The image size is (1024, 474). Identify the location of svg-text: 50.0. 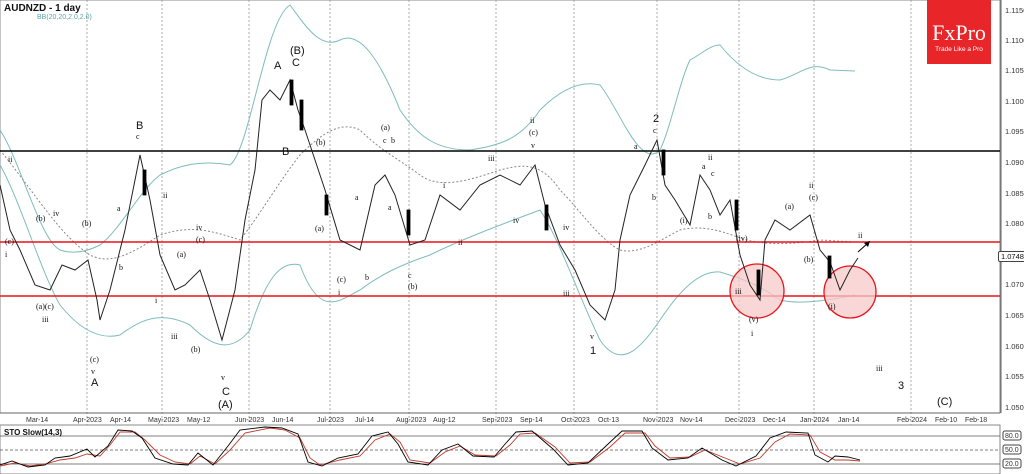
(1012, 450).